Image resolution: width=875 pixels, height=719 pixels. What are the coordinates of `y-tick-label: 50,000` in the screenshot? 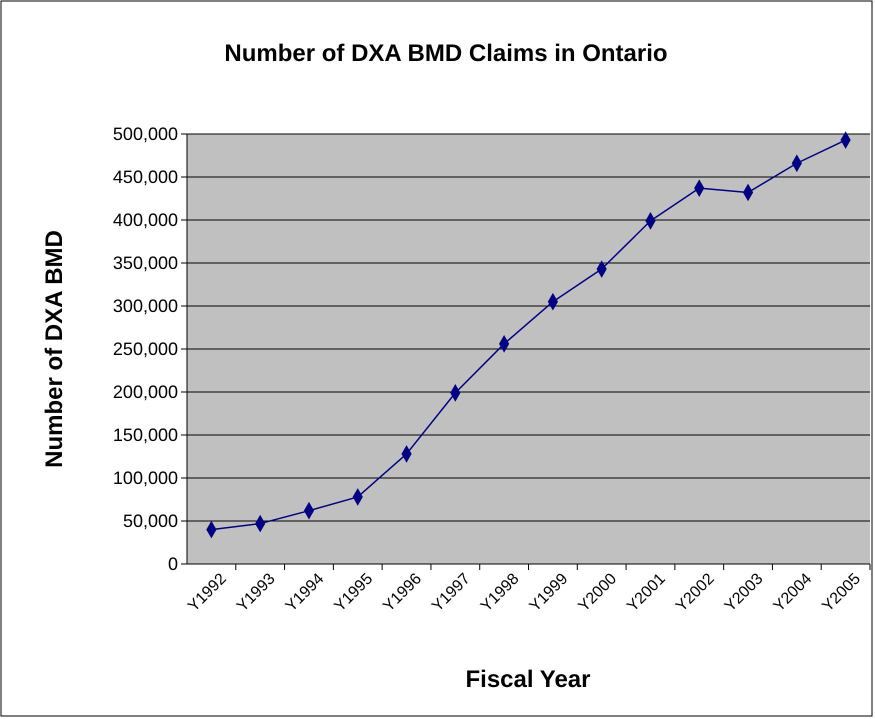 It's located at (150, 520).